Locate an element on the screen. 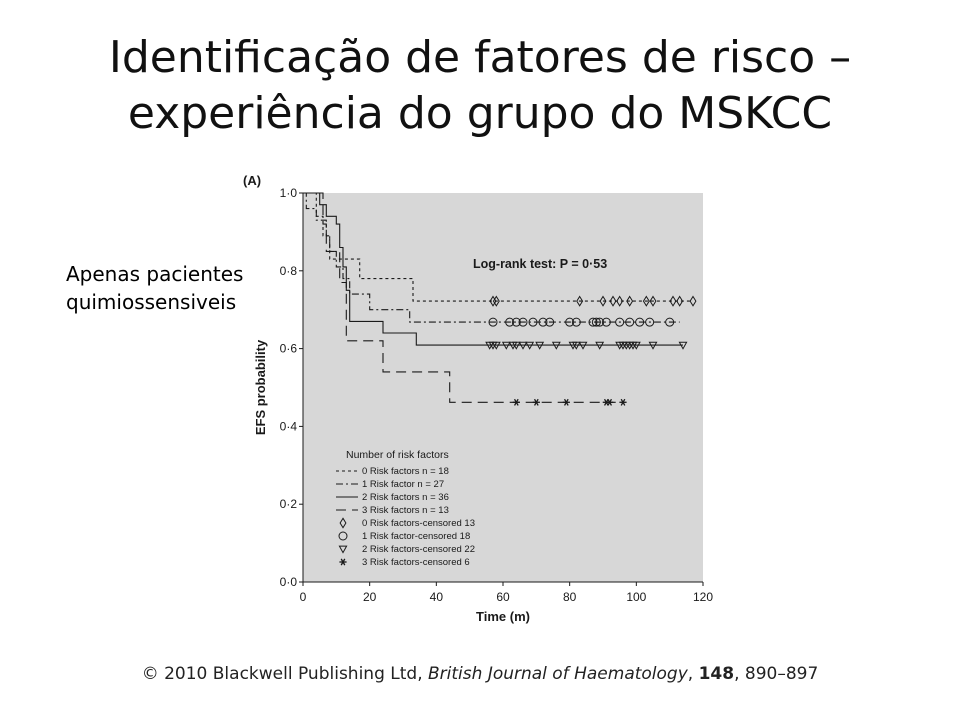  slide-title-line-1: Identificação de fatores de risco – is located at coordinates (480, 57).